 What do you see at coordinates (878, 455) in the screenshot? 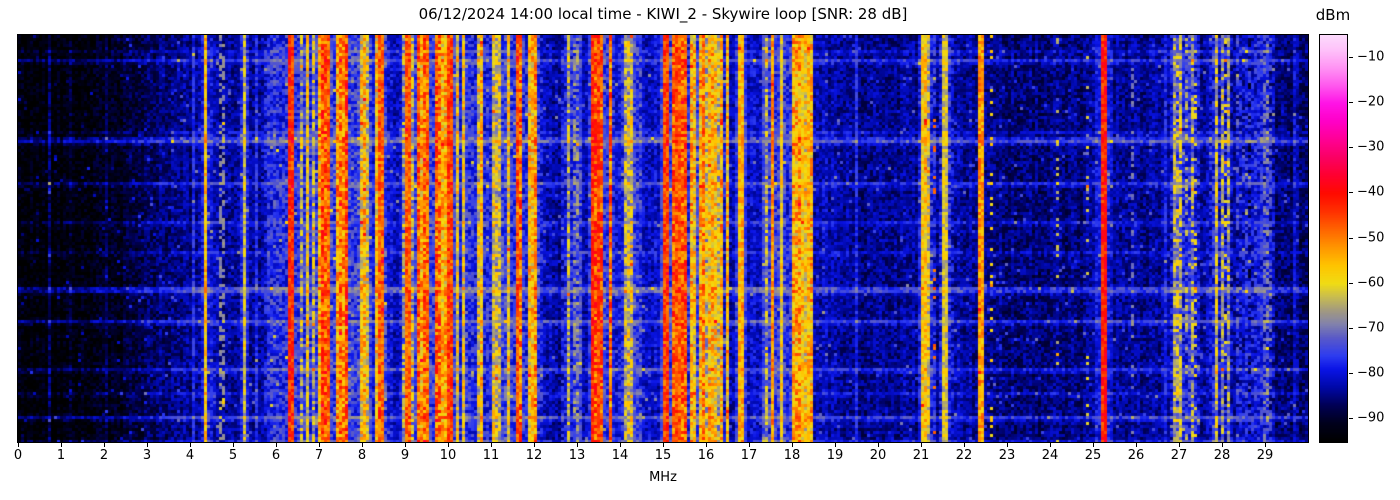
I see `x-tick-label: 20` at bounding box center [878, 455].